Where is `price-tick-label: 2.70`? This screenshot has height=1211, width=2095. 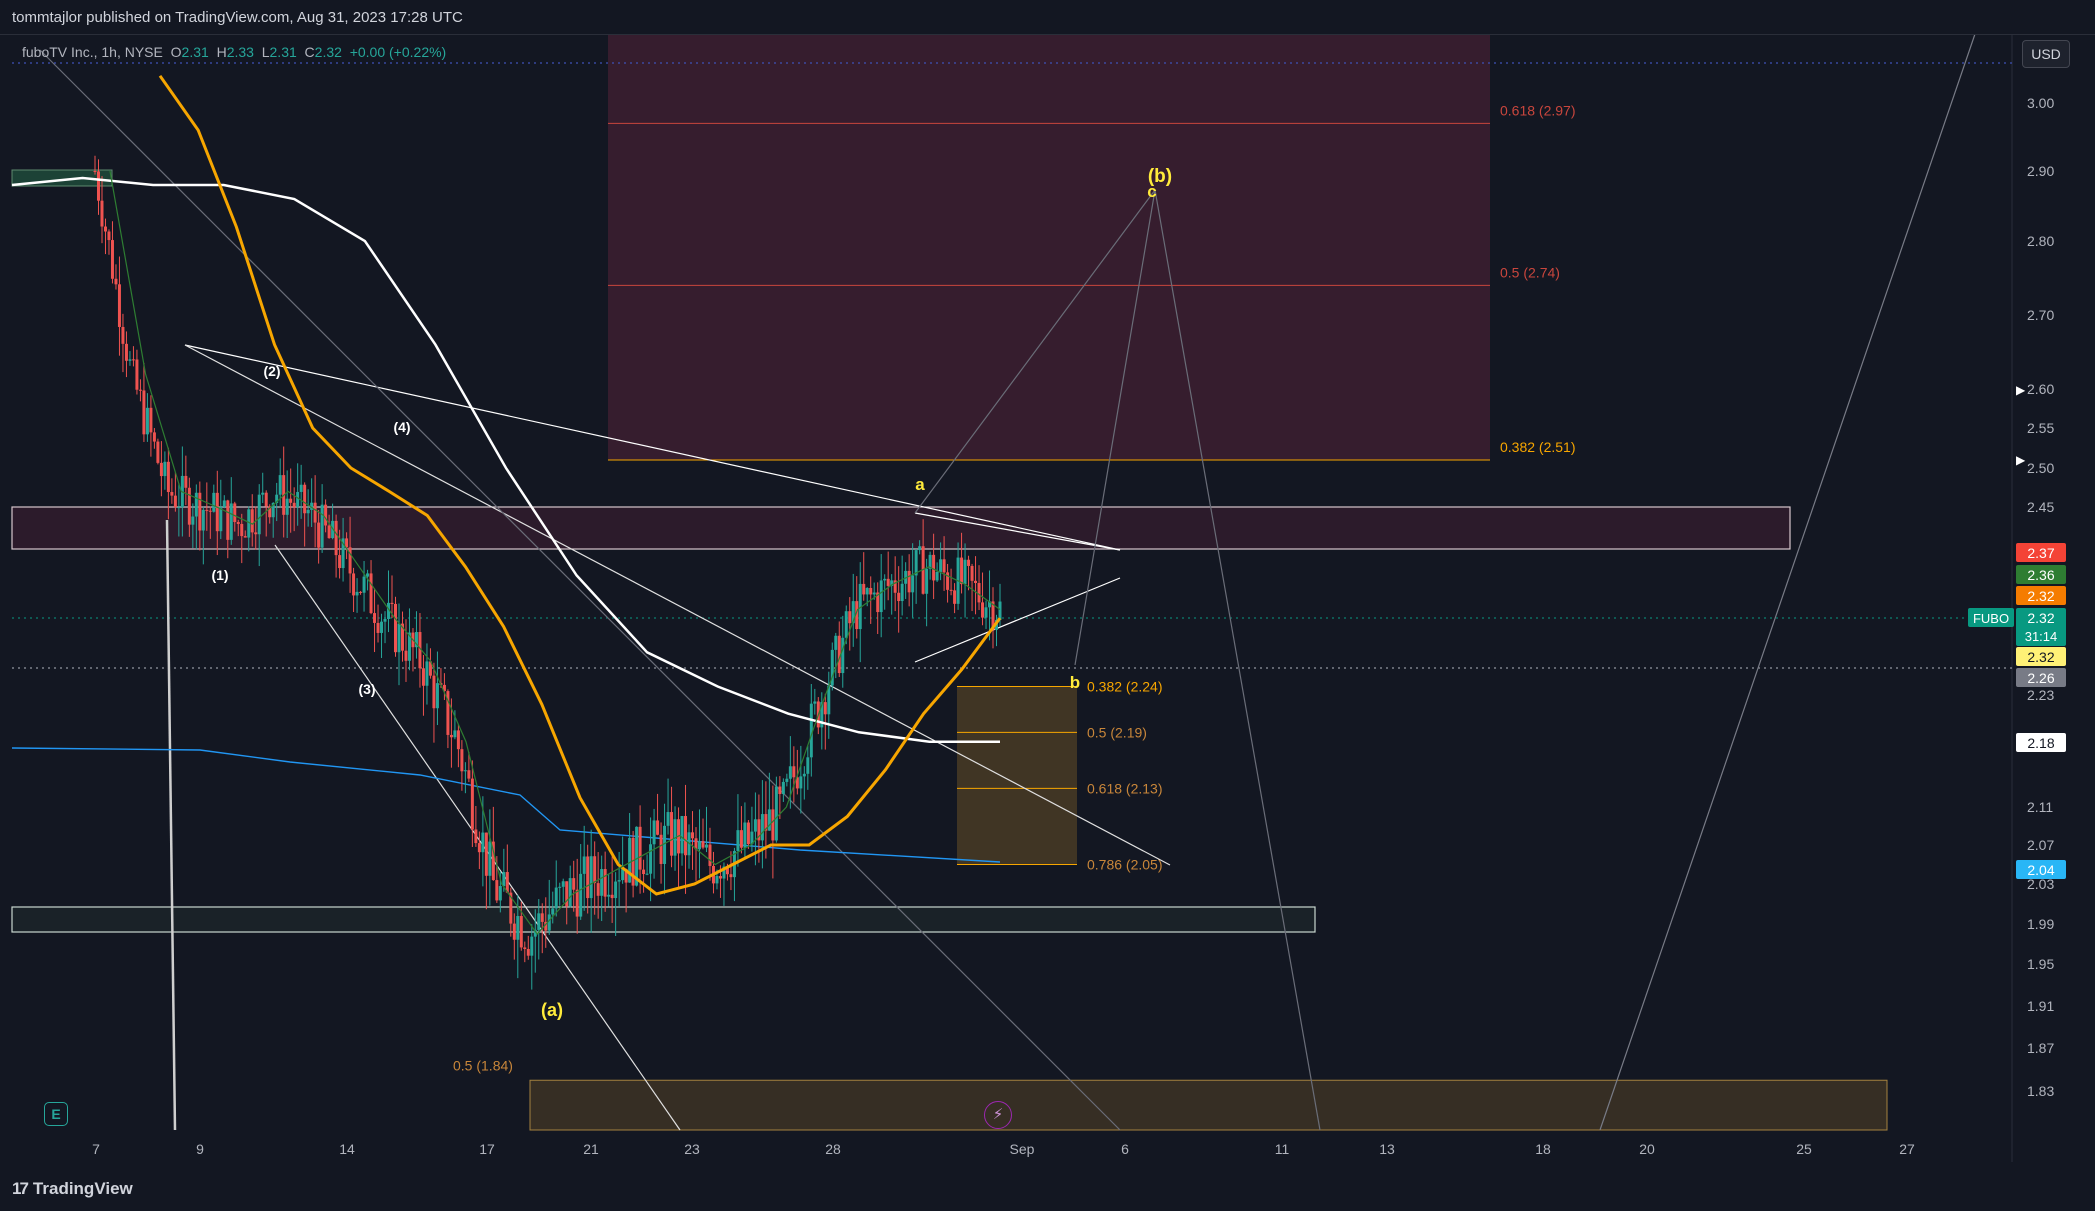 price-tick-label: 2.70 is located at coordinates (2040, 315).